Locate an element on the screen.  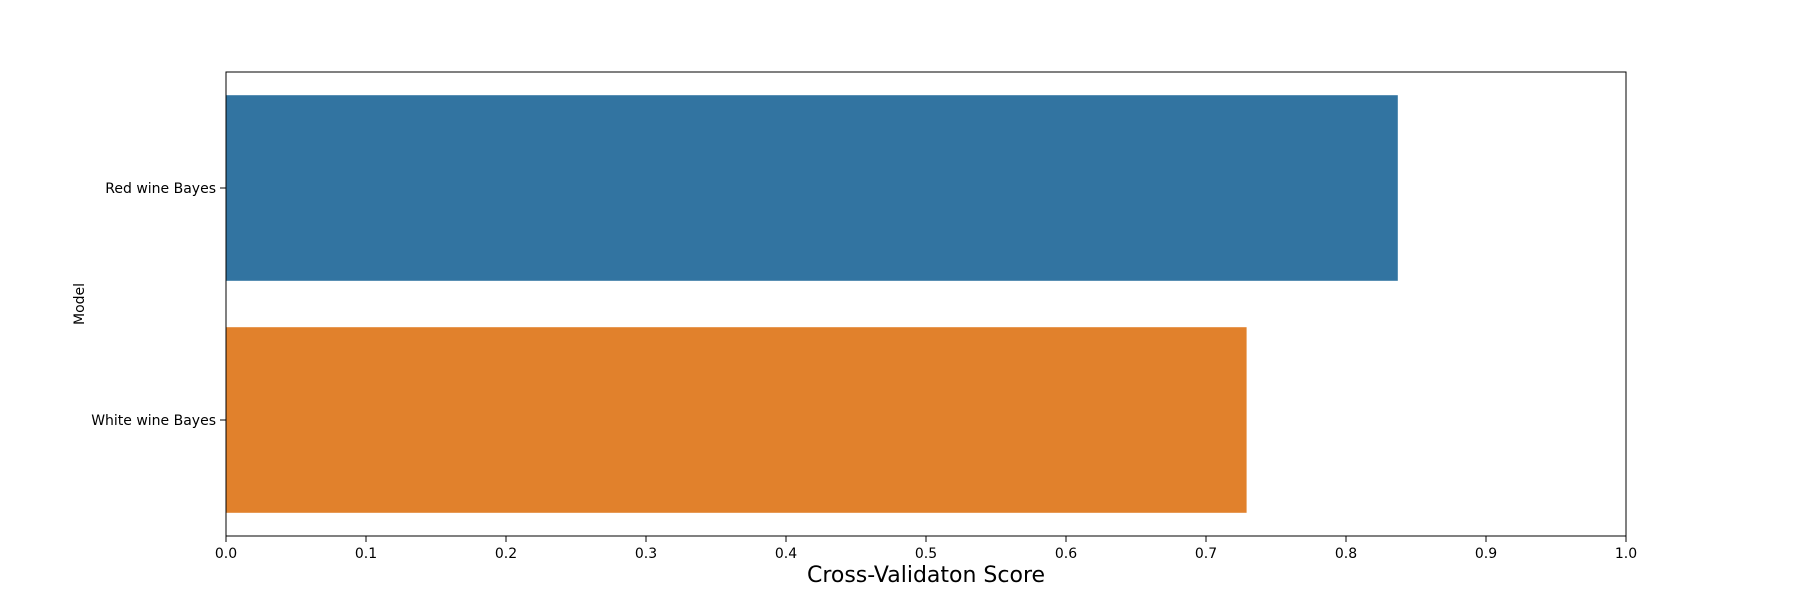
y-tick-label: Red wine Bayes is located at coordinates (160, 189).